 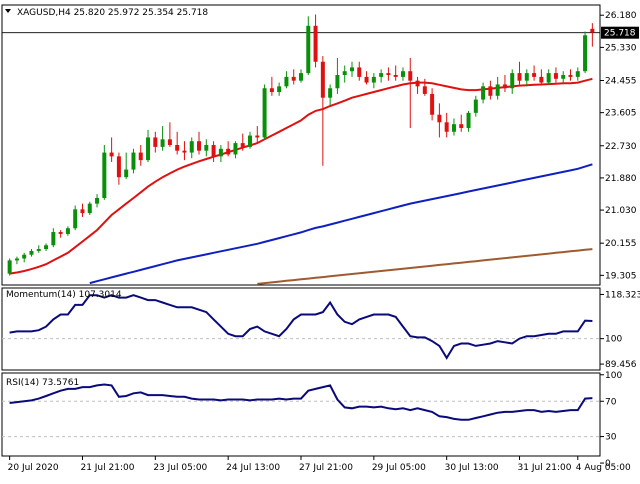 I want to click on price-axis-tick: 19.305, so click(x=621, y=276).